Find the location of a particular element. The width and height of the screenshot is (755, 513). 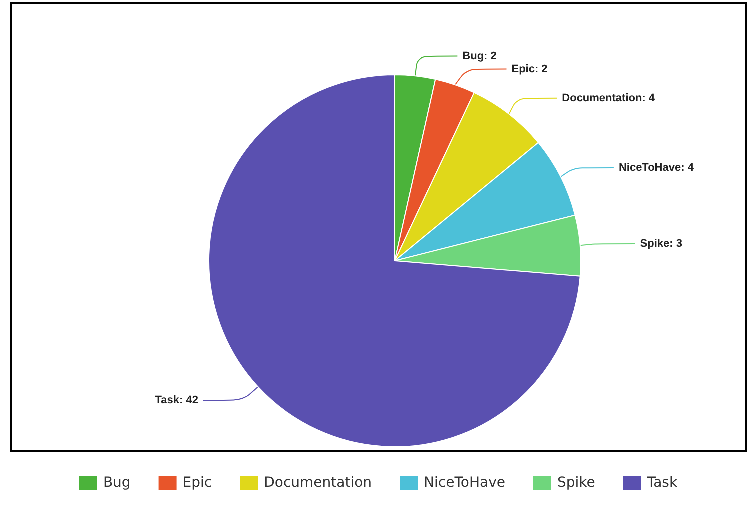

data-label: NiceToHave: 4 is located at coordinates (656, 168).